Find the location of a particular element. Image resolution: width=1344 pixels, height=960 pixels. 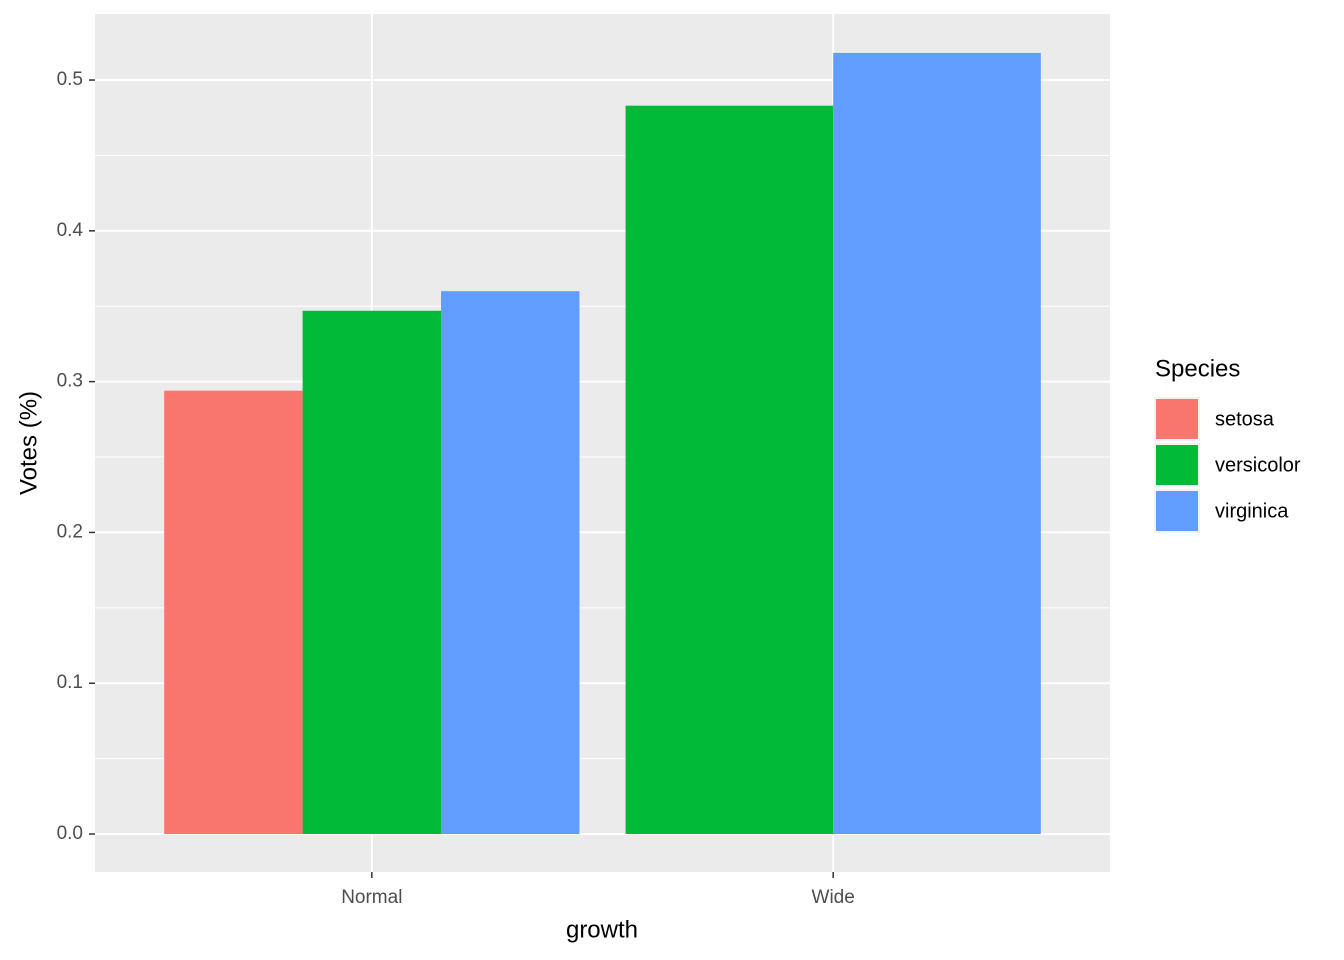

legend-label: versicolor is located at coordinates (1258, 465).